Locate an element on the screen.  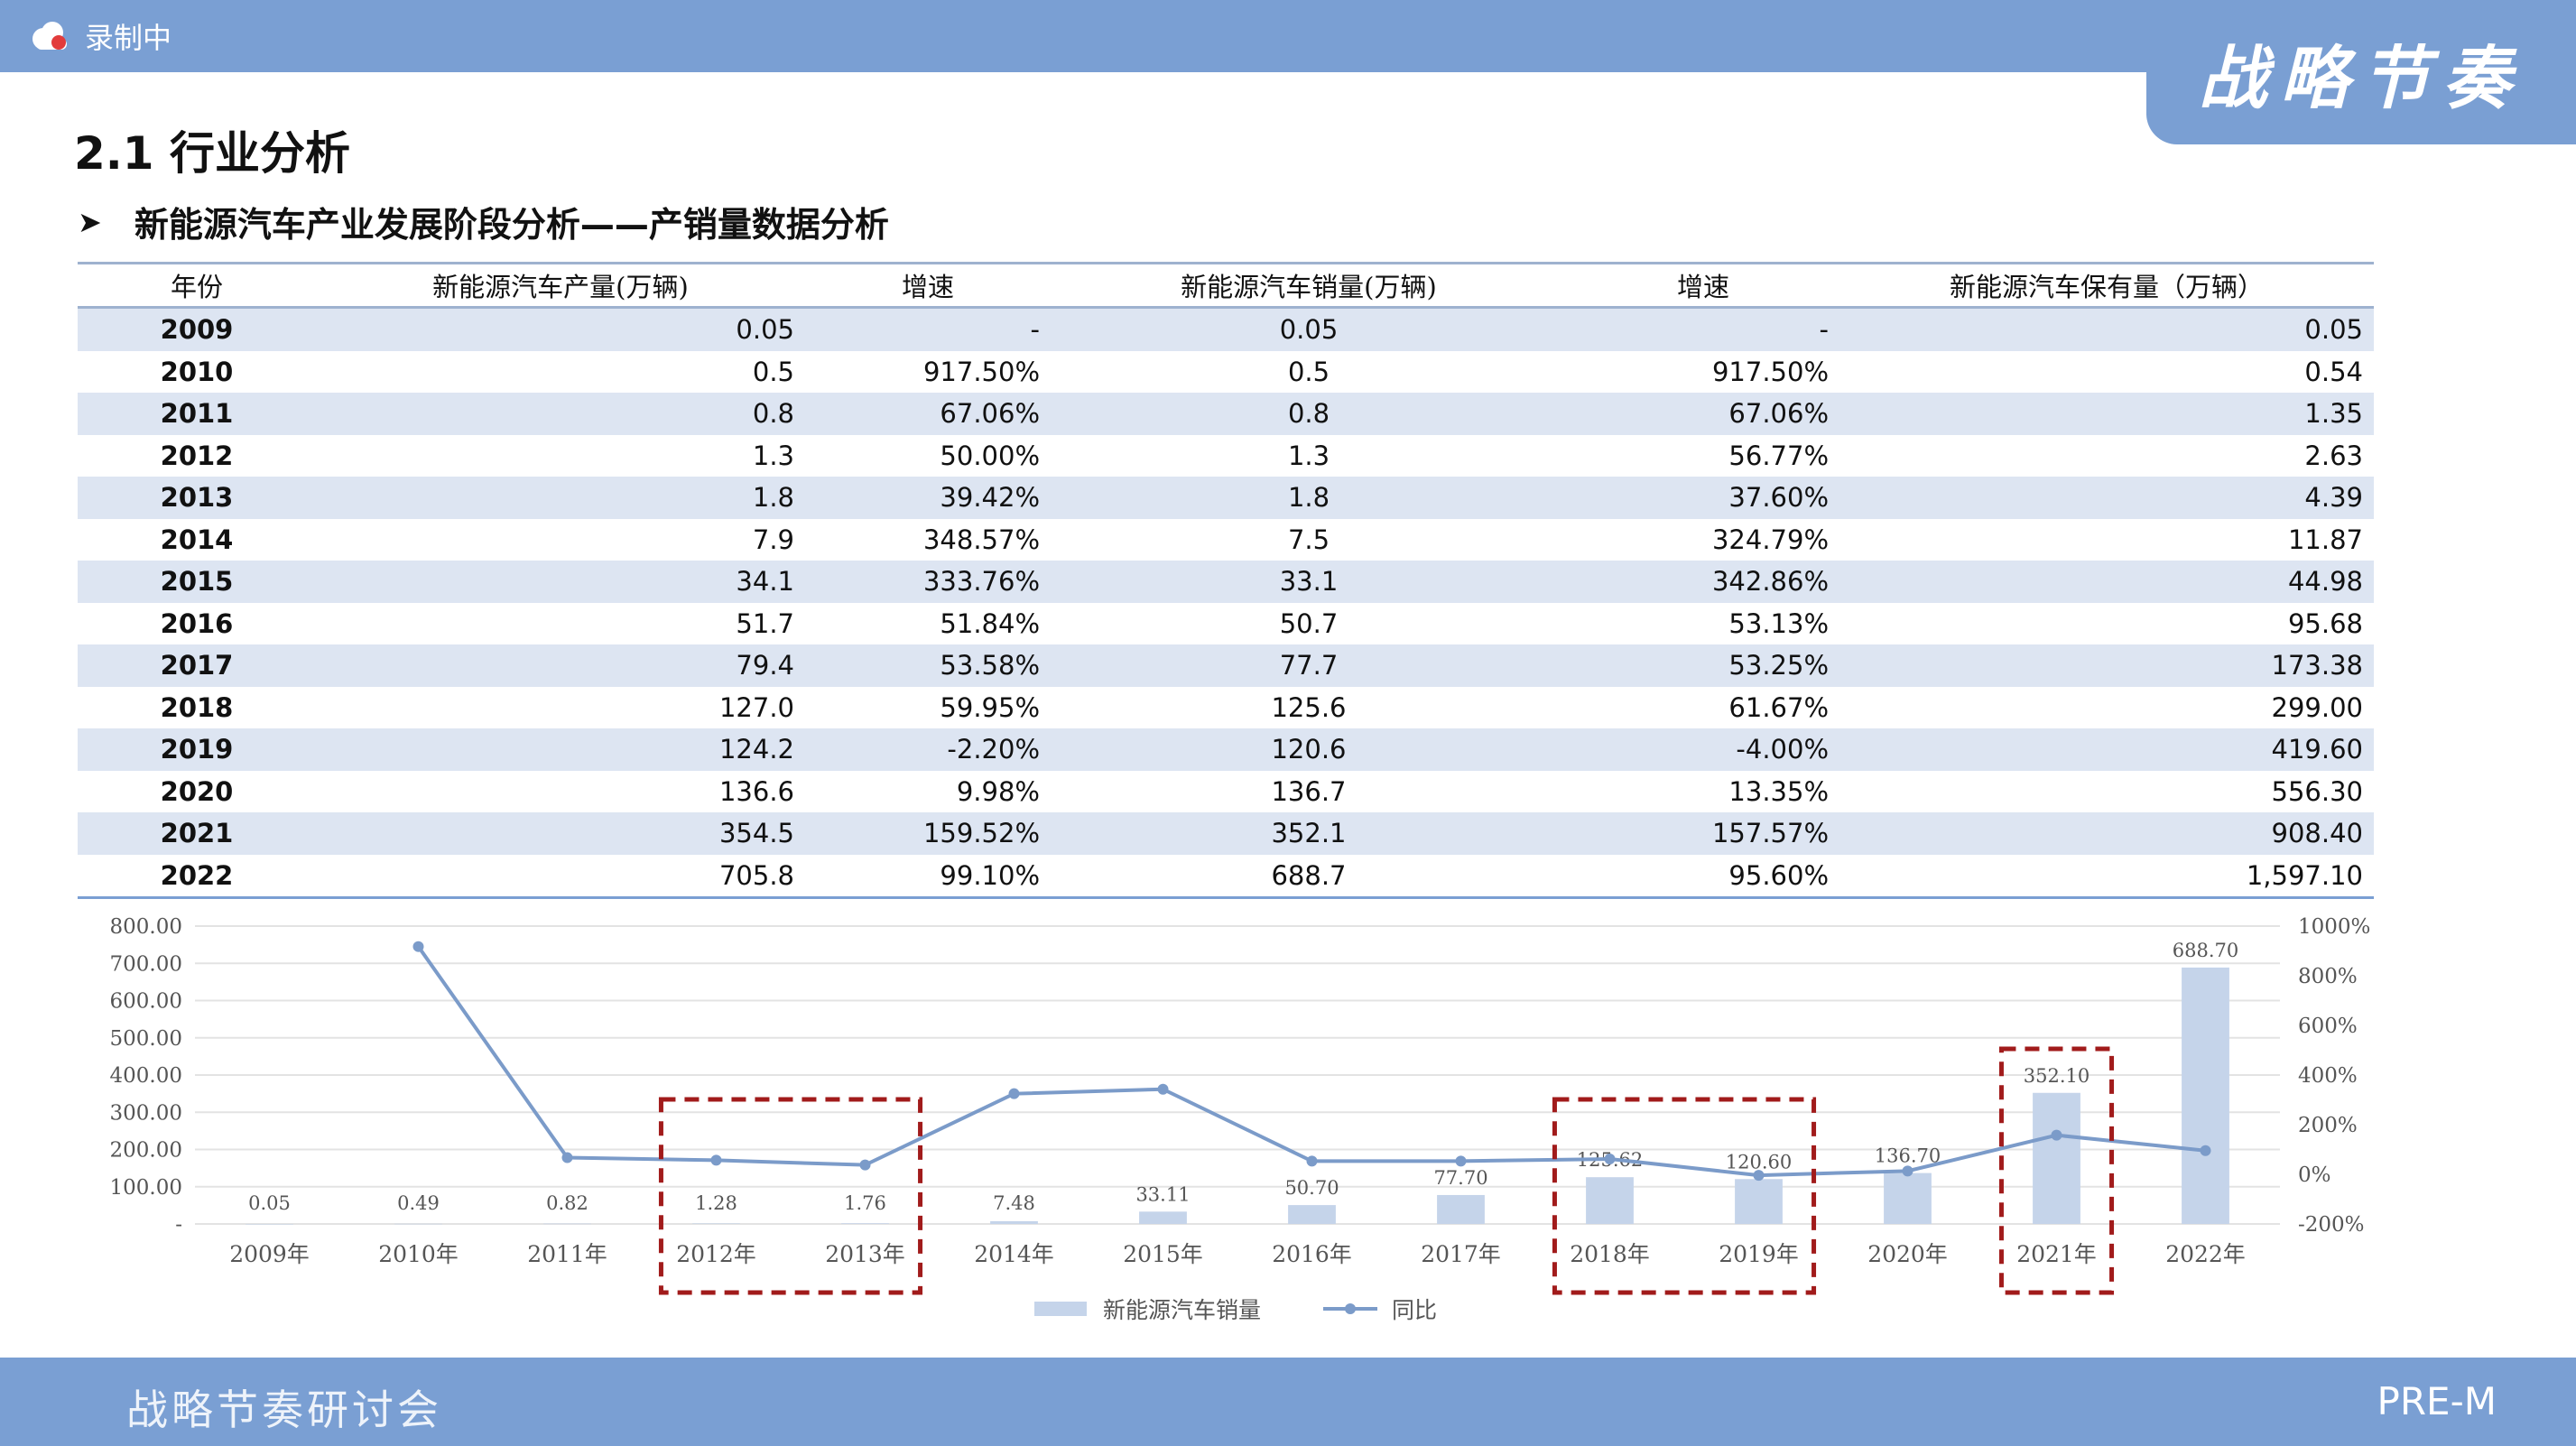
y-tick-label: 100.00 is located at coordinates (146, 1188).